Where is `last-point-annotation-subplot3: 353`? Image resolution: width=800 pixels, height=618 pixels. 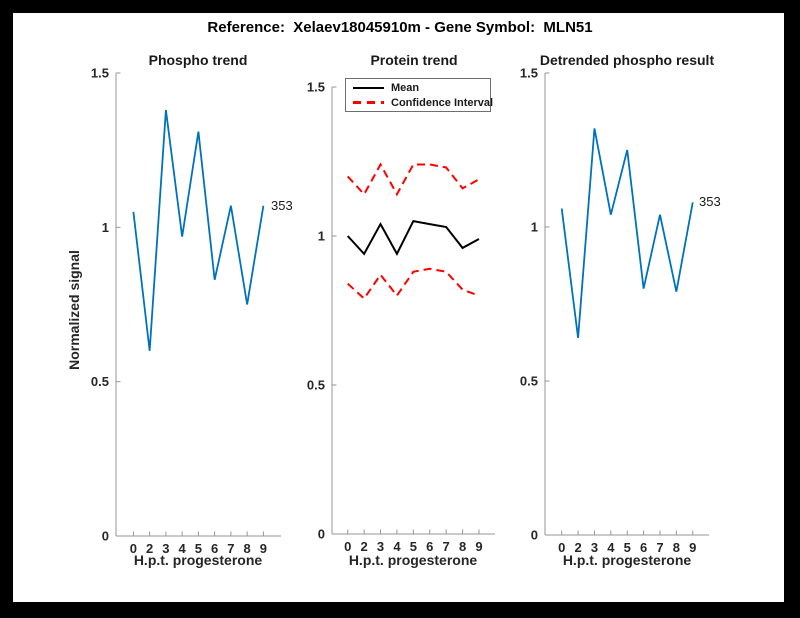 last-point-annotation-subplot3: 353 is located at coordinates (710, 201).